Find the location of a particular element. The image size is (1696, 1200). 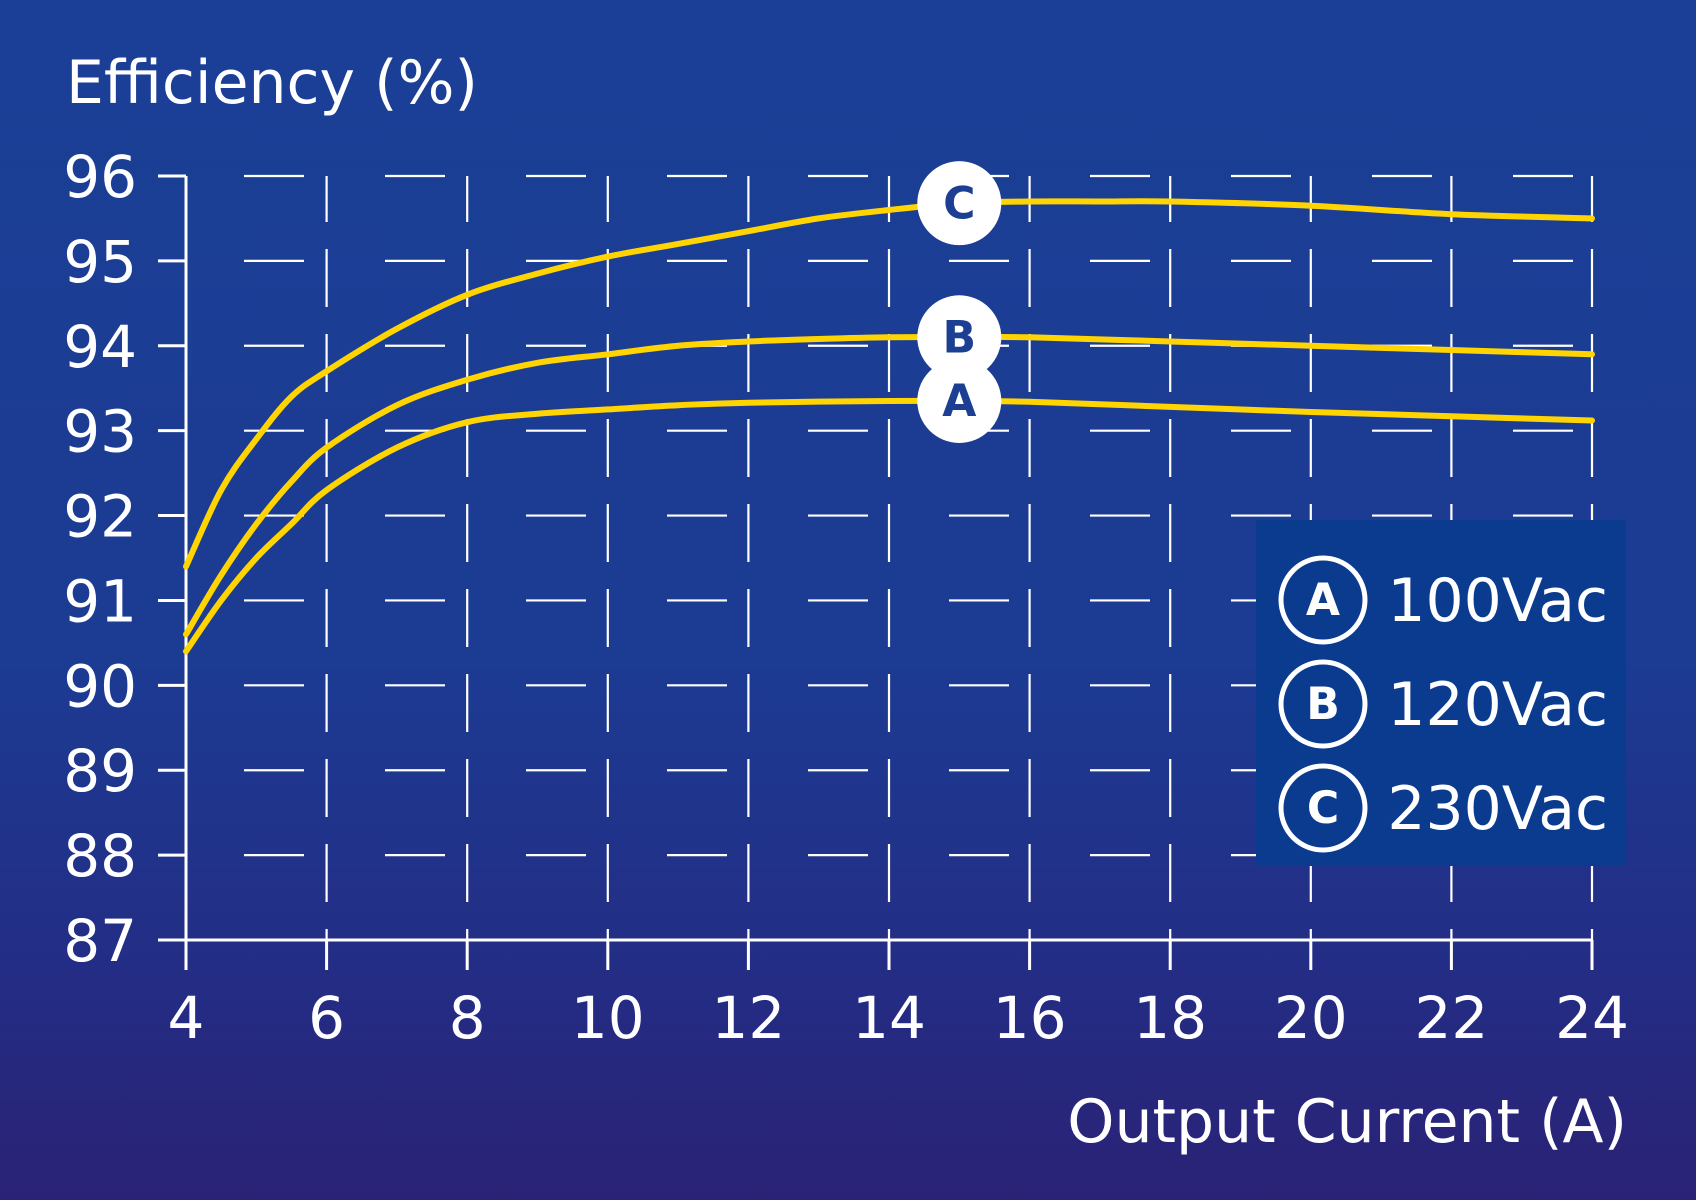

x-tick-label: 22 is located at coordinates (1451, 1018).